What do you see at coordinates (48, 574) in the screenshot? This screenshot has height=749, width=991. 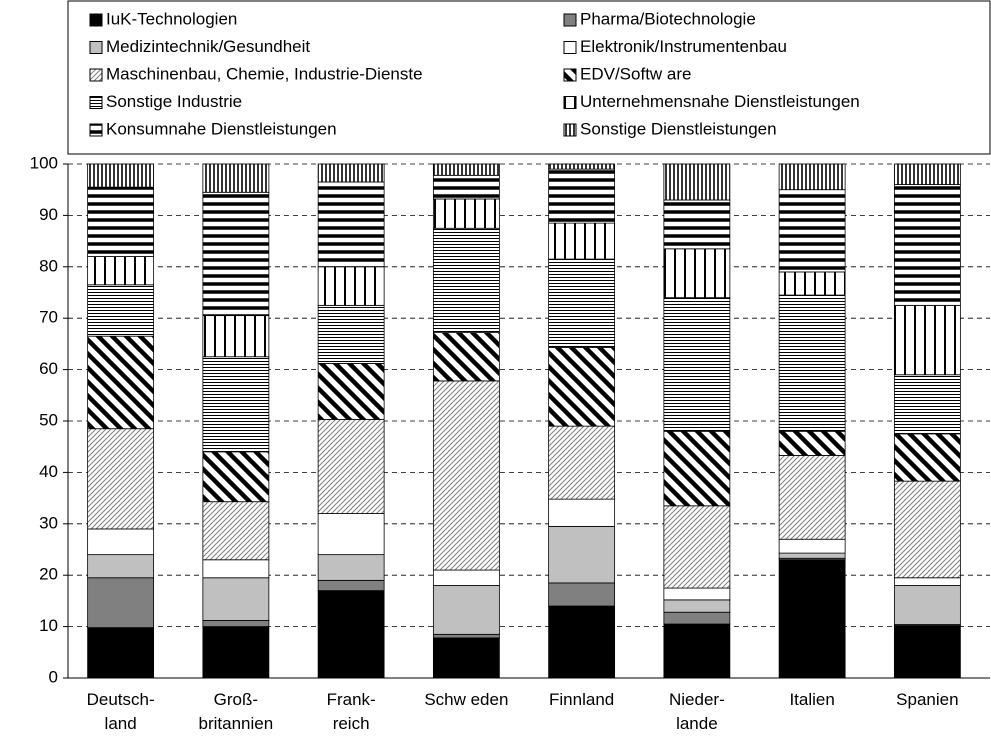 I see `y-tick-label: 20` at bounding box center [48, 574].